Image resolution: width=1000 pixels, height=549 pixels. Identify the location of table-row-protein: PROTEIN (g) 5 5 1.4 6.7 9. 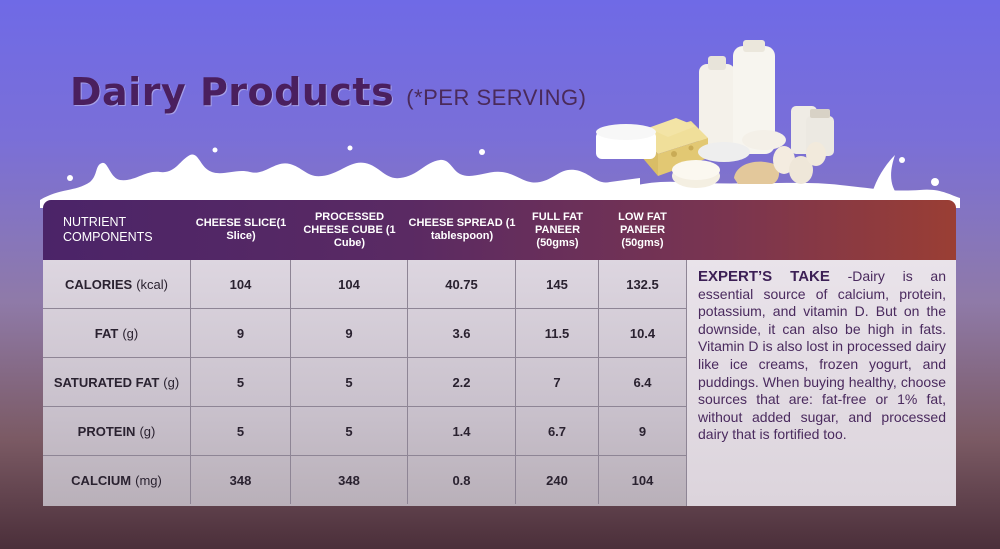
(364, 431).